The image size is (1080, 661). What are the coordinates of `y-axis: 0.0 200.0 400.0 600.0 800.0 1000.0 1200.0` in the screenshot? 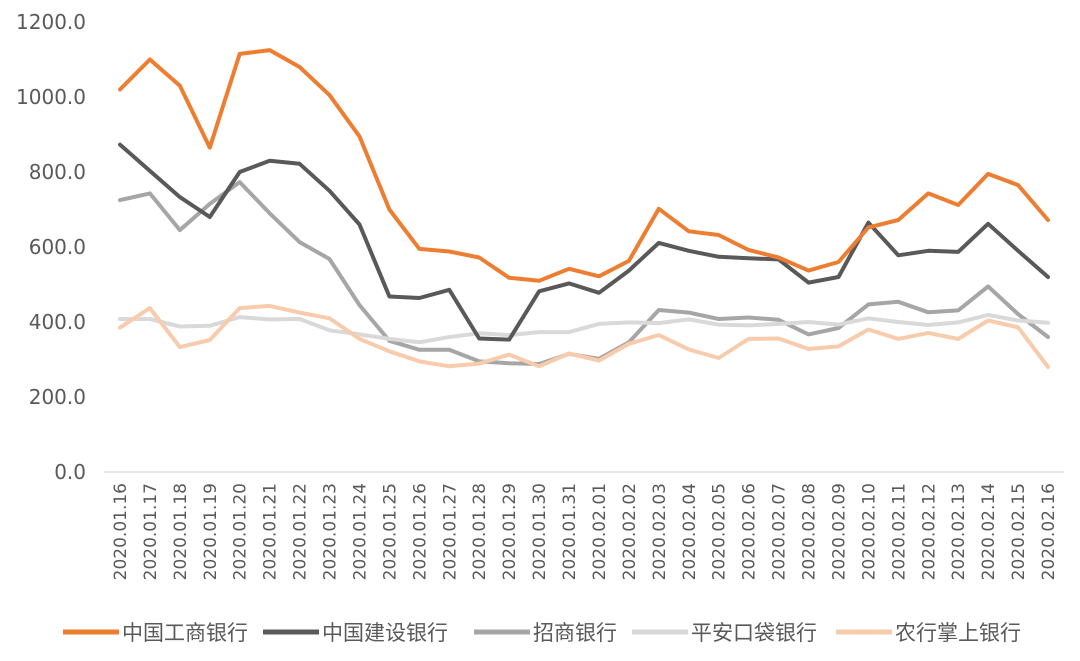 It's located at (51, 247).